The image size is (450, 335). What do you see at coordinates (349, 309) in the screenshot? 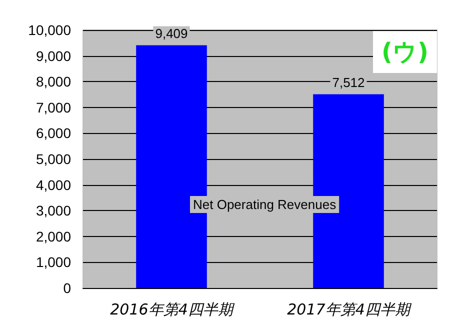
I see `x-tick-label: 2017年第4四半期` at bounding box center [349, 309].